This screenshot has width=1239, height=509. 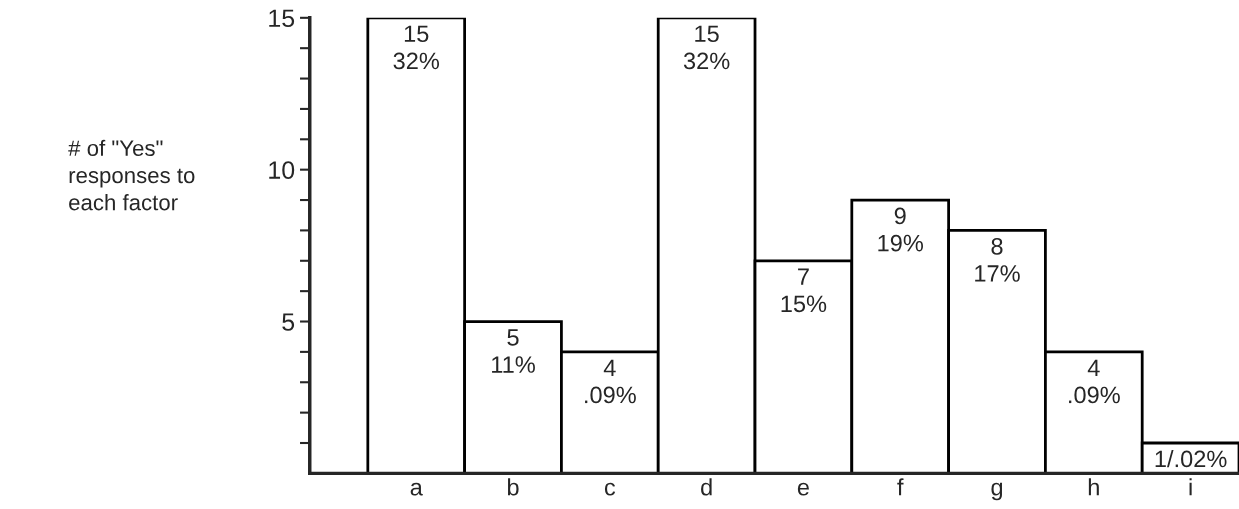 What do you see at coordinates (900, 229) in the screenshot?
I see `text: 9 19%` at bounding box center [900, 229].